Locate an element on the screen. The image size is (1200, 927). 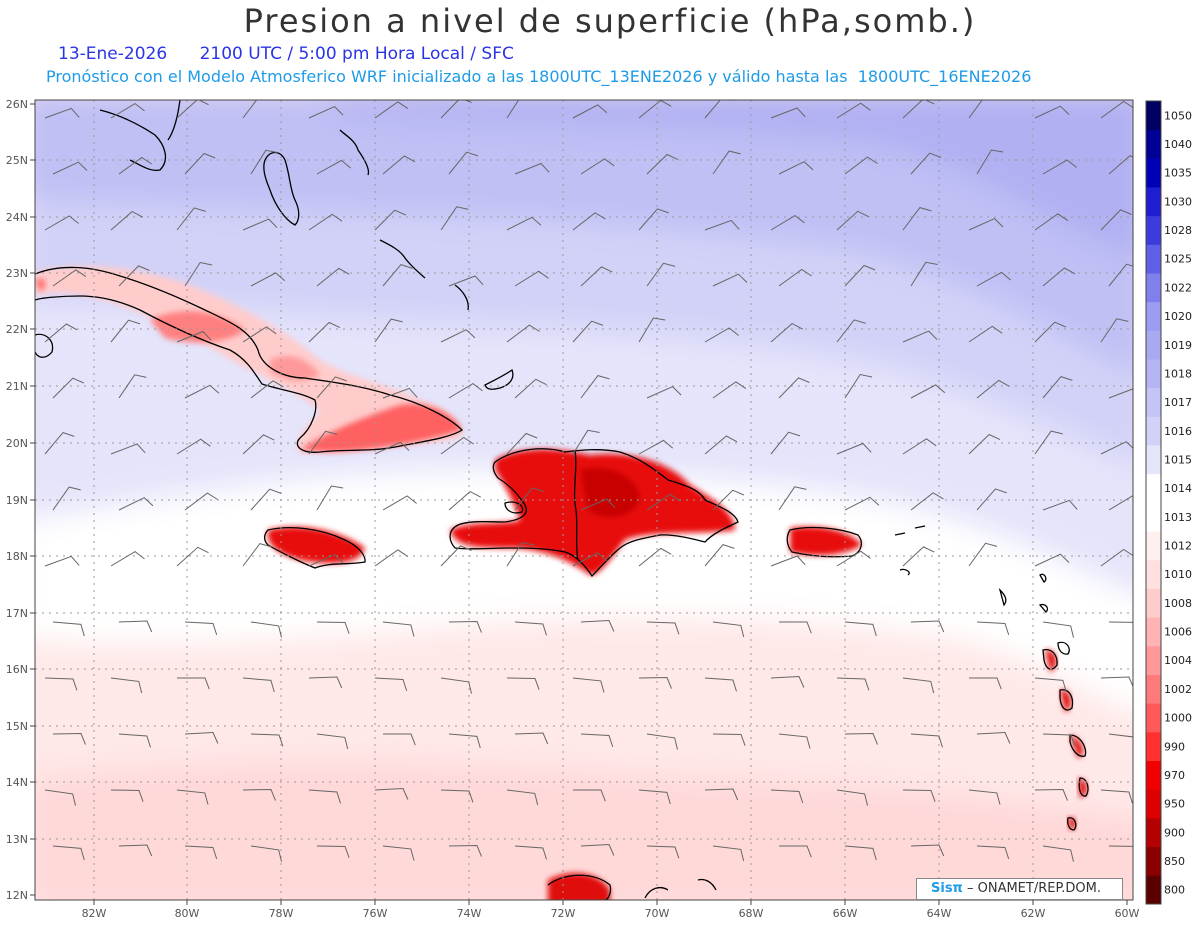
colorbar-label: 1008 is located at coordinates (1178, 603).